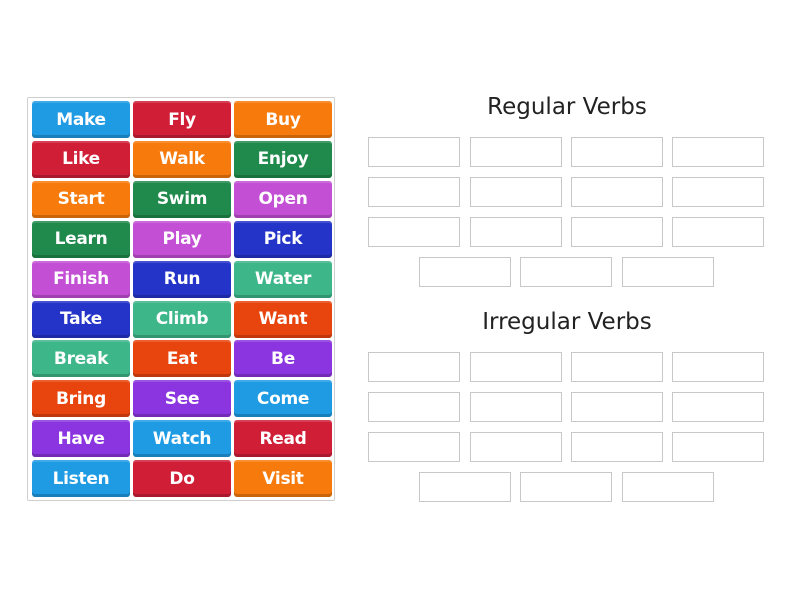 Image resolution: width=800 pixels, height=600 pixels. I want to click on word-tile-play: Play, so click(182, 239).